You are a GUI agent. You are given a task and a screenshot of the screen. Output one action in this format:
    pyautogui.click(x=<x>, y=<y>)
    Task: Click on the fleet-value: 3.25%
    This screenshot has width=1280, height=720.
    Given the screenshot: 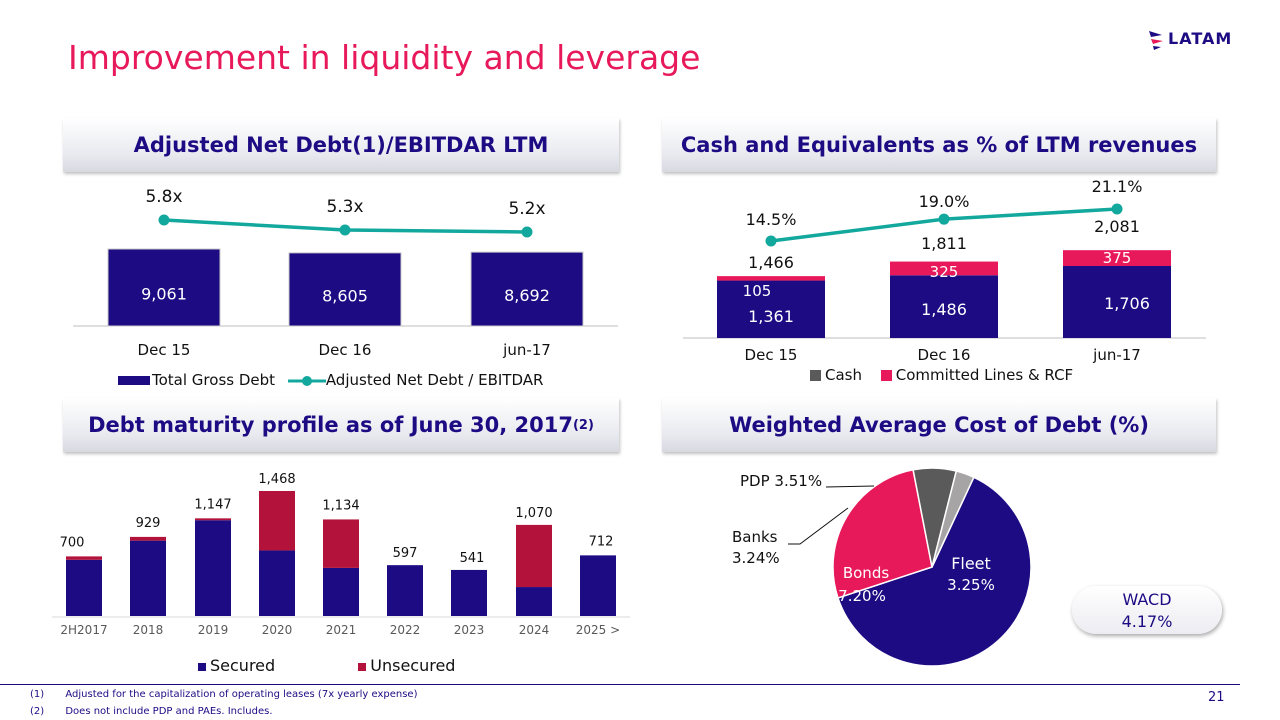 What is the action you would take?
    pyautogui.click(x=971, y=585)
    